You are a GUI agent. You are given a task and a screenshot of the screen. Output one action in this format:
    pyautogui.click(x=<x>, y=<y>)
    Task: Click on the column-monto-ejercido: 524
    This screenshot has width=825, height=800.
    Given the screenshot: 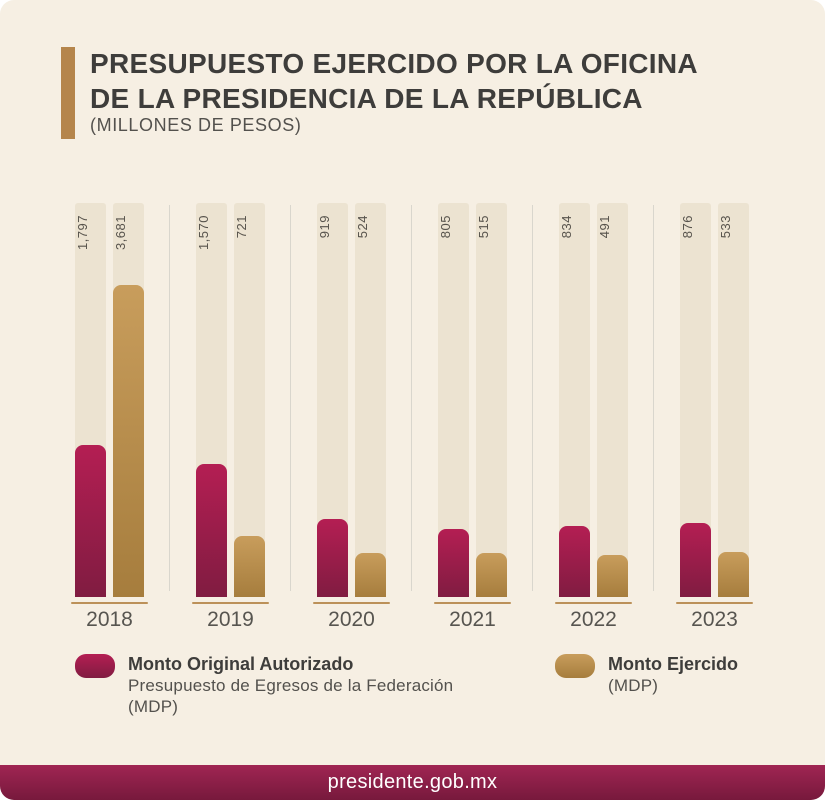 What is the action you would take?
    pyautogui.click(x=370, y=400)
    